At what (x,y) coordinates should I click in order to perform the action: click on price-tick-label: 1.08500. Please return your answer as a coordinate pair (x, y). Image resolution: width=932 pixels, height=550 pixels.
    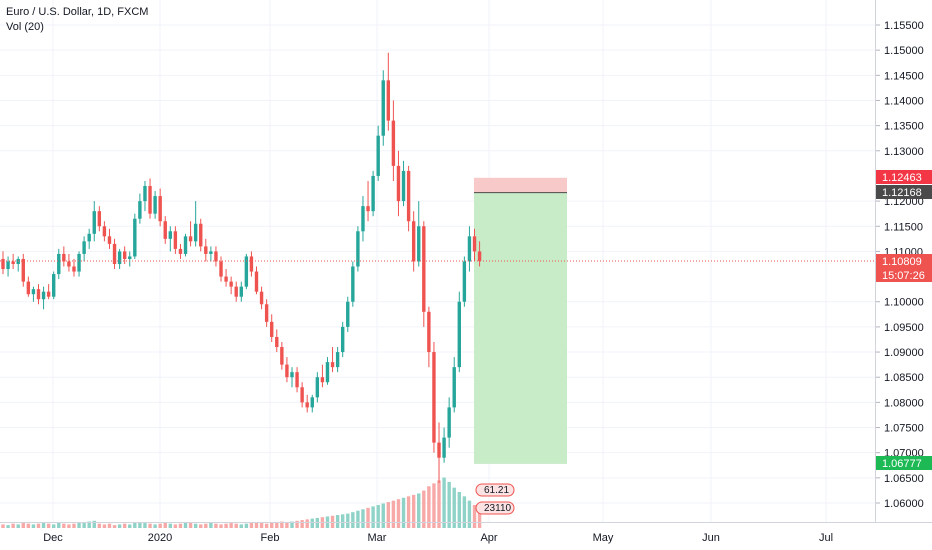
    Looking at the image, I should click on (904, 378).